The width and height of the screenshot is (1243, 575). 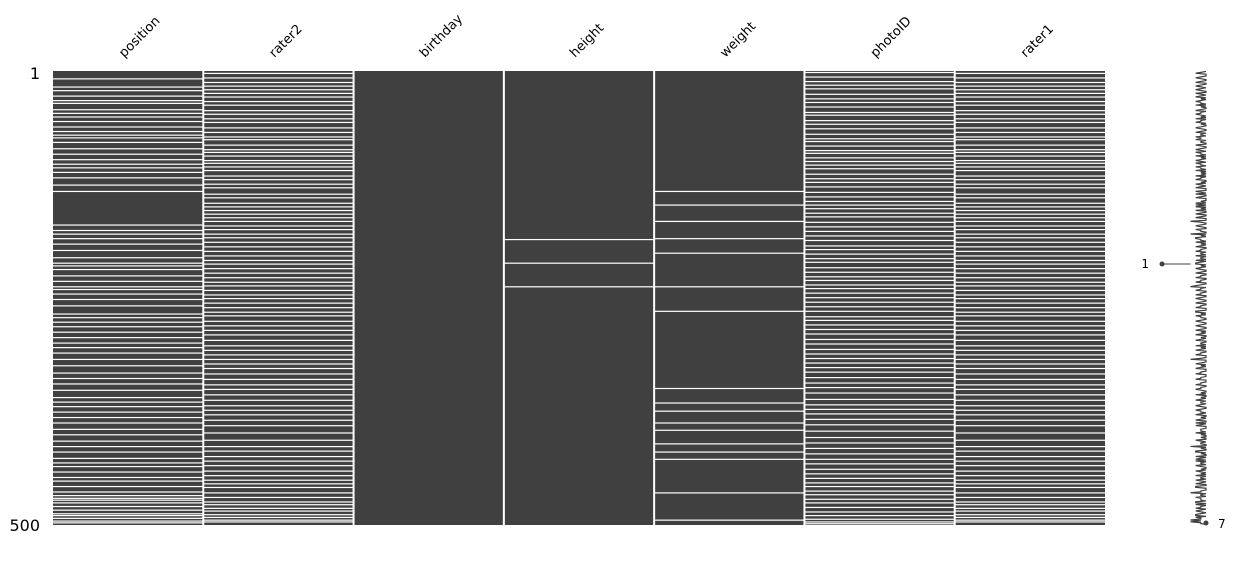 I want to click on column-label-height: height, so click(x=587, y=41).